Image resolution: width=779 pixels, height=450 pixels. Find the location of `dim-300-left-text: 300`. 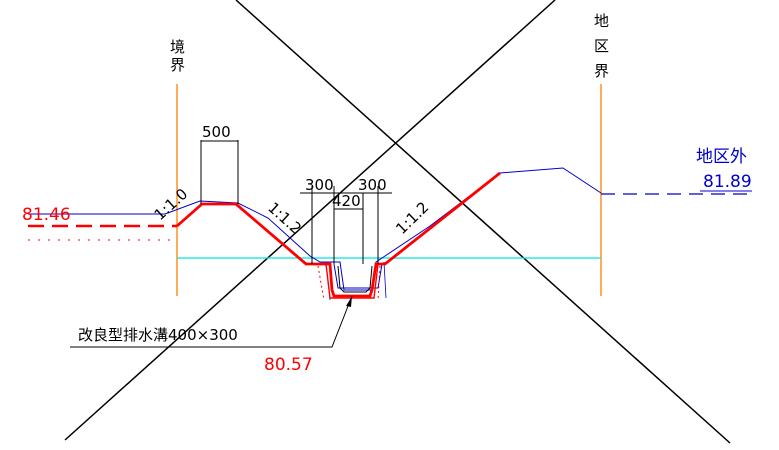

dim-300-left-text: 300 is located at coordinates (319, 185).